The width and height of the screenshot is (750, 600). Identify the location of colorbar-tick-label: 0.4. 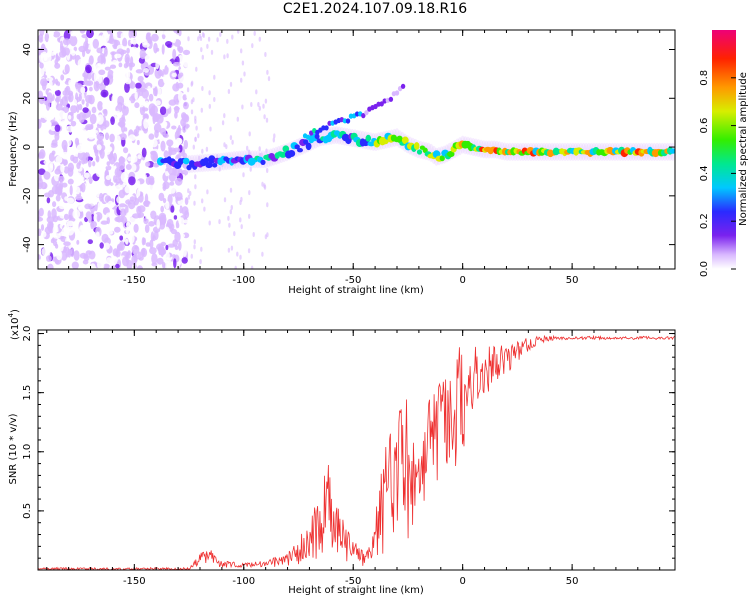
(704, 173).